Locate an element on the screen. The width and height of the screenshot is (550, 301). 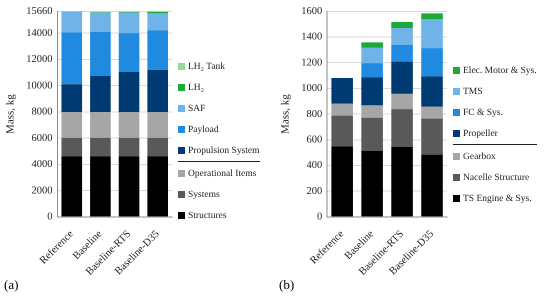
legend-label: SAF is located at coordinates (197, 109).